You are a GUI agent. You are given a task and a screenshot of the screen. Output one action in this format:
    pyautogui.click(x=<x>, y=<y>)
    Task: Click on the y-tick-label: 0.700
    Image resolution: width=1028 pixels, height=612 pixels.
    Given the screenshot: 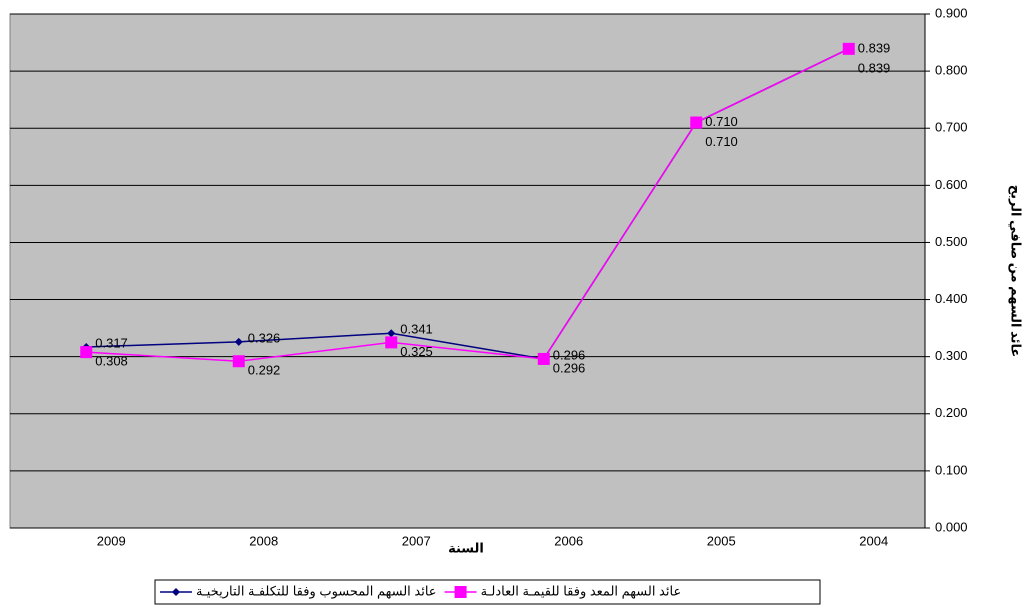 What is the action you would take?
    pyautogui.click(x=951, y=127)
    